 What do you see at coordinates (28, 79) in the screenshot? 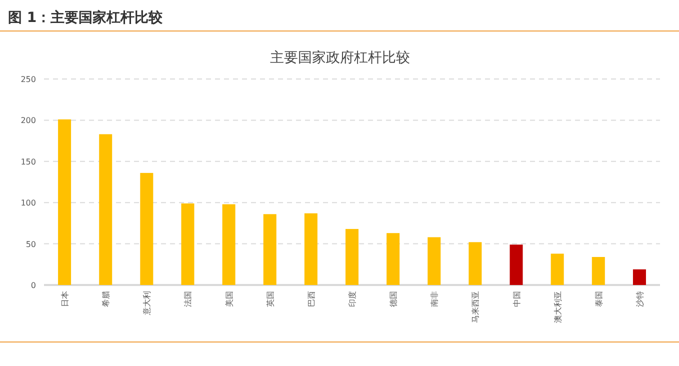
I see `y-tick-label: 250` at bounding box center [28, 79].